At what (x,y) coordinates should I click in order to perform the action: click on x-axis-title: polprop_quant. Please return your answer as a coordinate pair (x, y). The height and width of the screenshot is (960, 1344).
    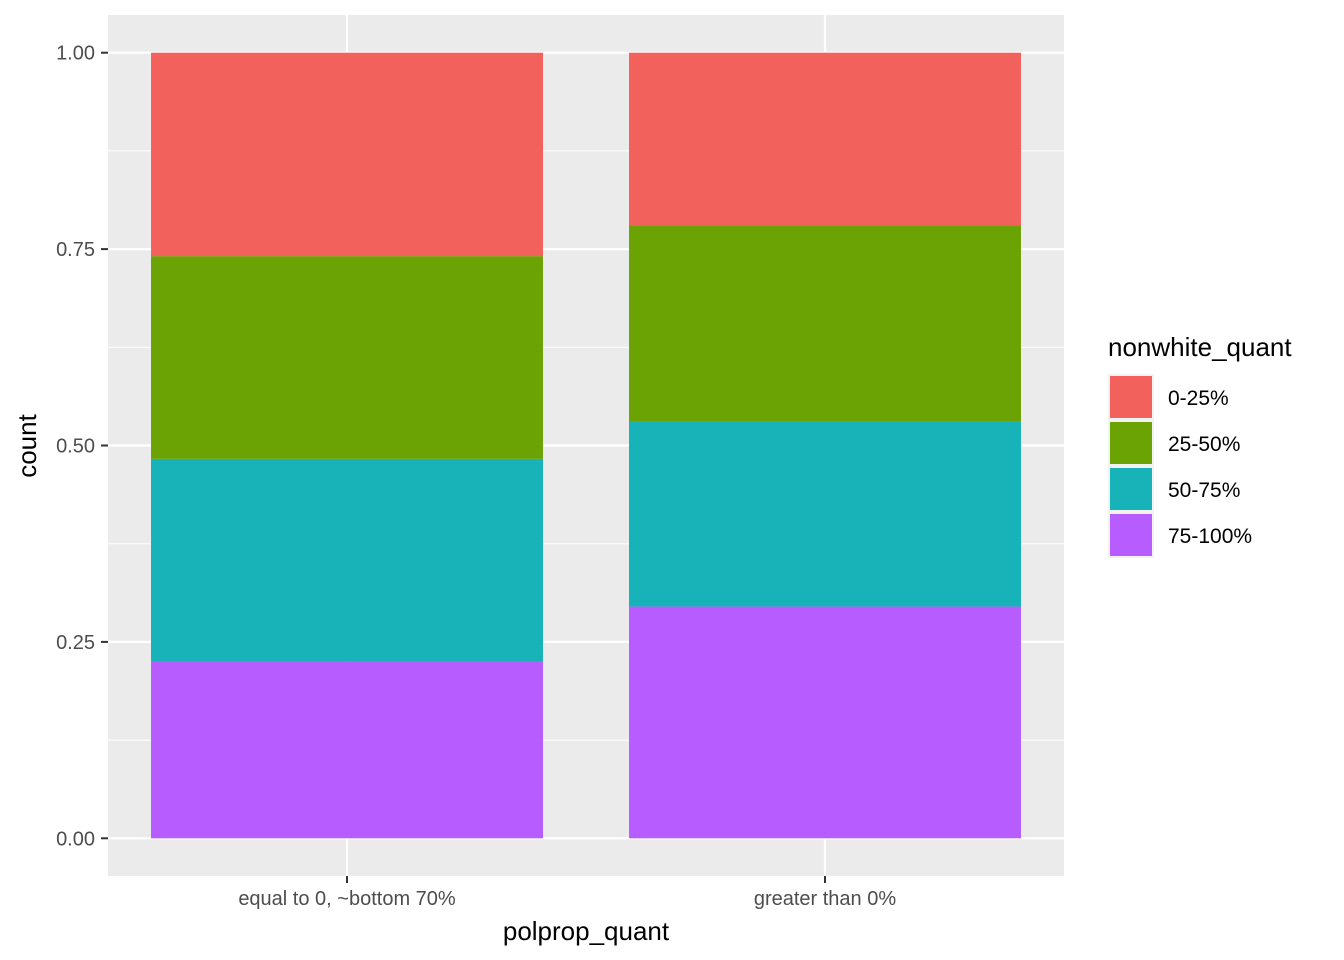
    Looking at the image, I should click on (586, 931).